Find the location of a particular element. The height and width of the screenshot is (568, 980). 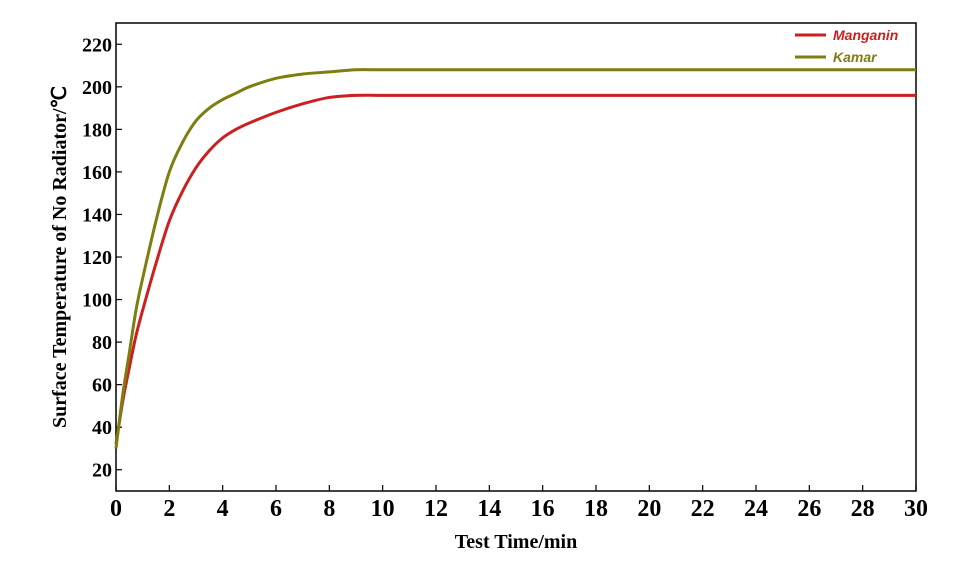

y-tick-label: 140 is located at coordinates (97, 215).